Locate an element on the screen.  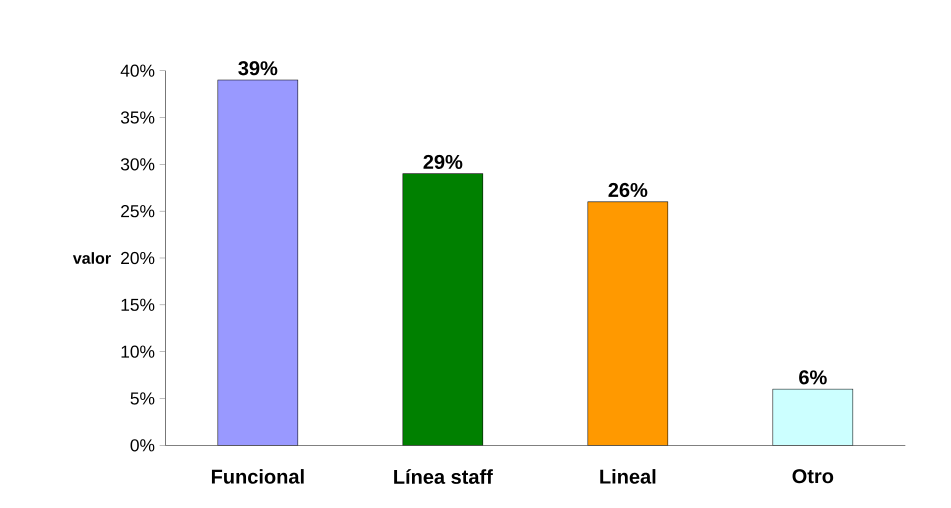
x-tick-label: Funcional is located at coordinates (258, 476).